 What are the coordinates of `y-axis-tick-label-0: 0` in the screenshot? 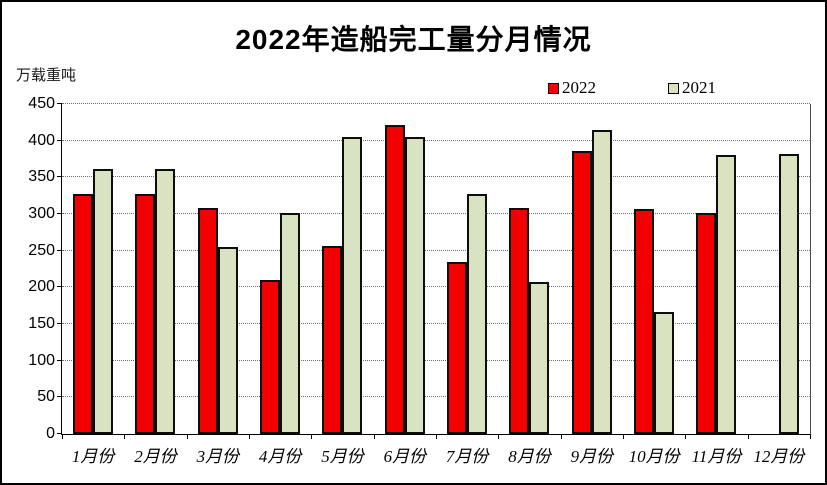 It's located at (50, 433).